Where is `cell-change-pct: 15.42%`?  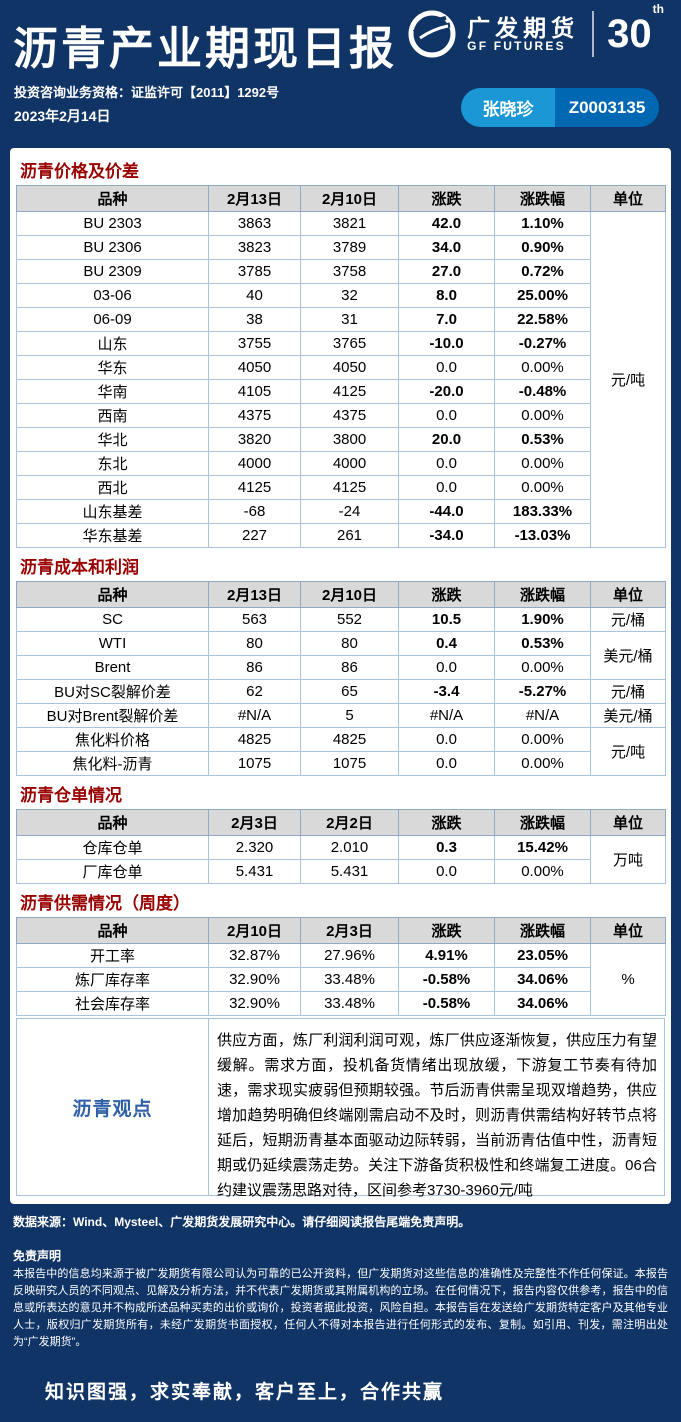
cell-change-pct: 15.42% is located at coordinates (542, 847).